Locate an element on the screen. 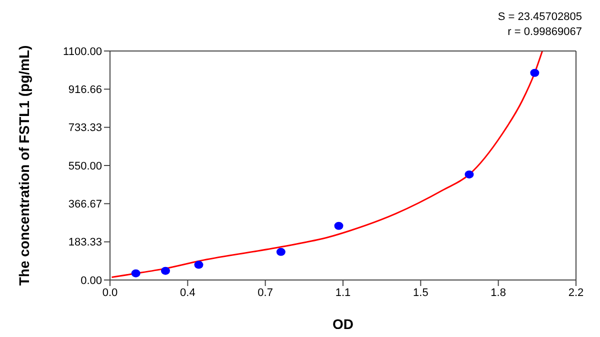 The height and width of the screenshot is (337, 600). x-tick-label: 1.5 is located at coordinates (420, 292).